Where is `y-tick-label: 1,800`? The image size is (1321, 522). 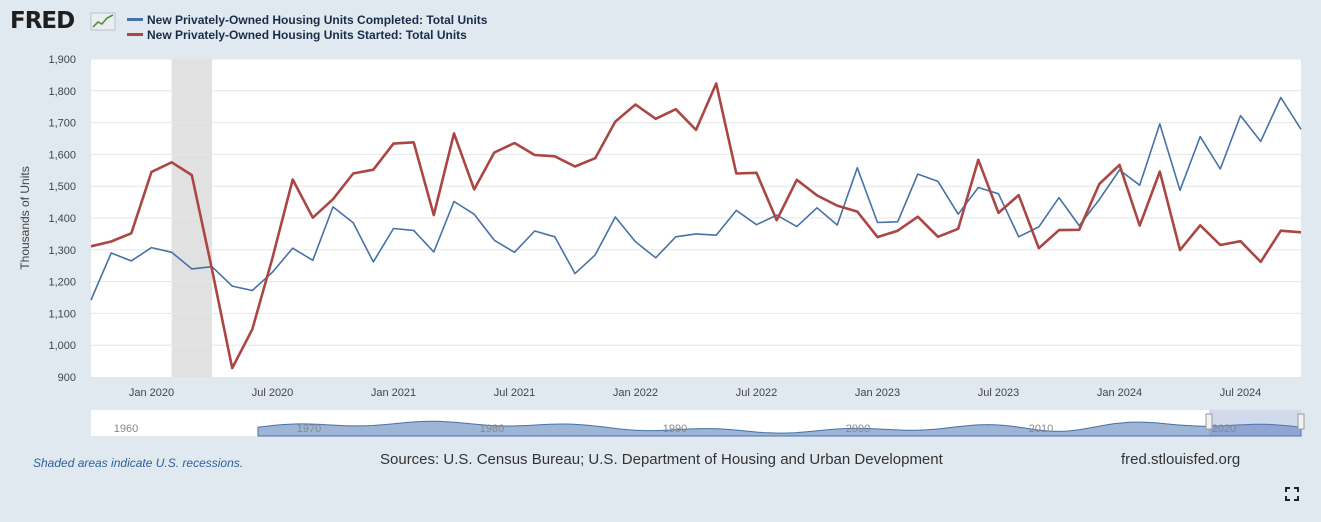
y-tick-label: 1,800 is located at coordinates (62, 92).